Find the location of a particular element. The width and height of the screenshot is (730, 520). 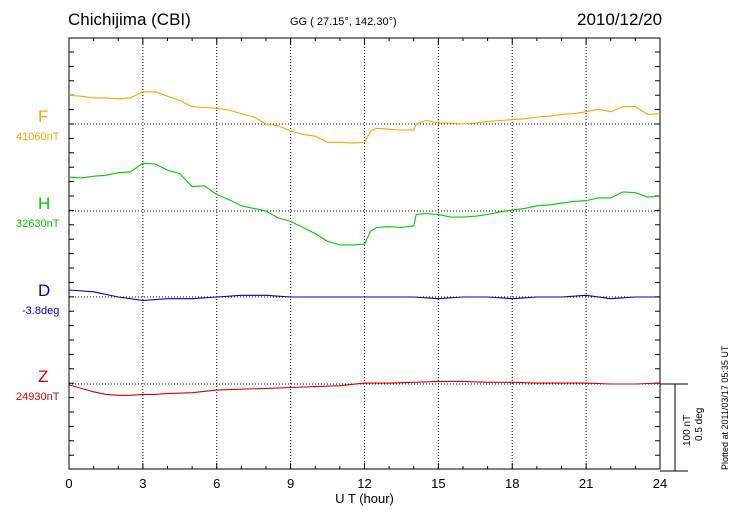

station-coords: GG ( 27.15°, 142.30°) is located at coordinates (343, 22).